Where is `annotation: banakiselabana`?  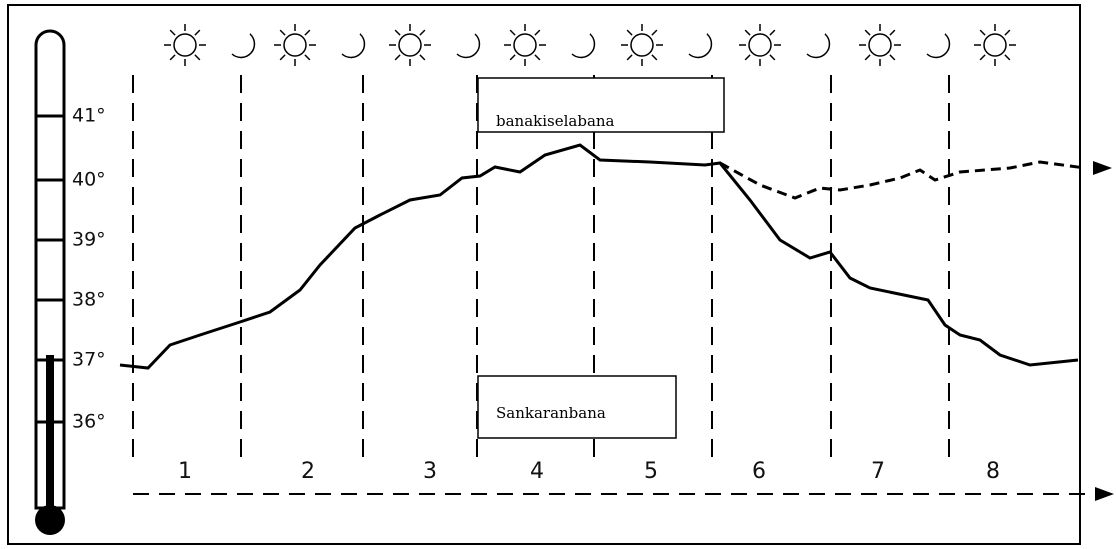 annotation: banakiselabana is located at coordinates (555, 121).